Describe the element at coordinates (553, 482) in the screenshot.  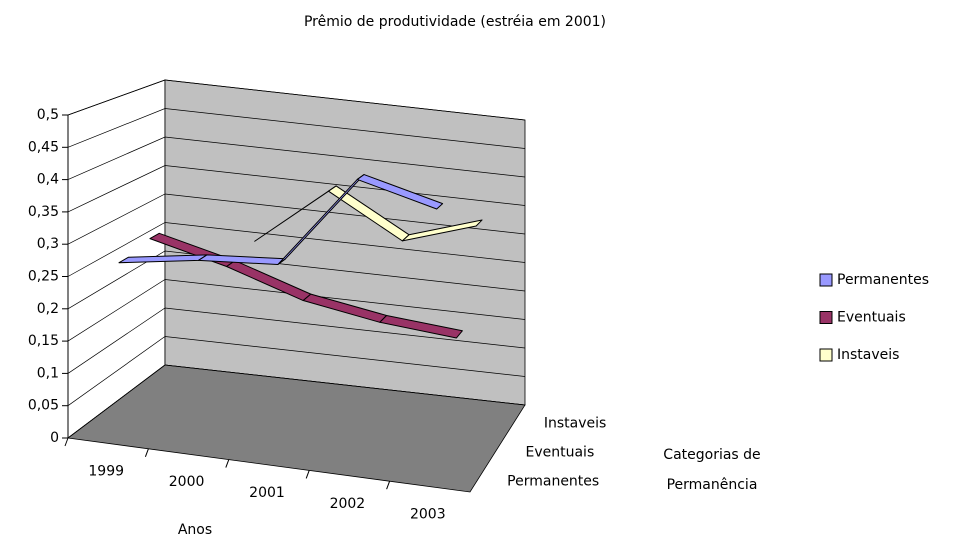
I see `depth-tick-label: Permanentes` at that location.